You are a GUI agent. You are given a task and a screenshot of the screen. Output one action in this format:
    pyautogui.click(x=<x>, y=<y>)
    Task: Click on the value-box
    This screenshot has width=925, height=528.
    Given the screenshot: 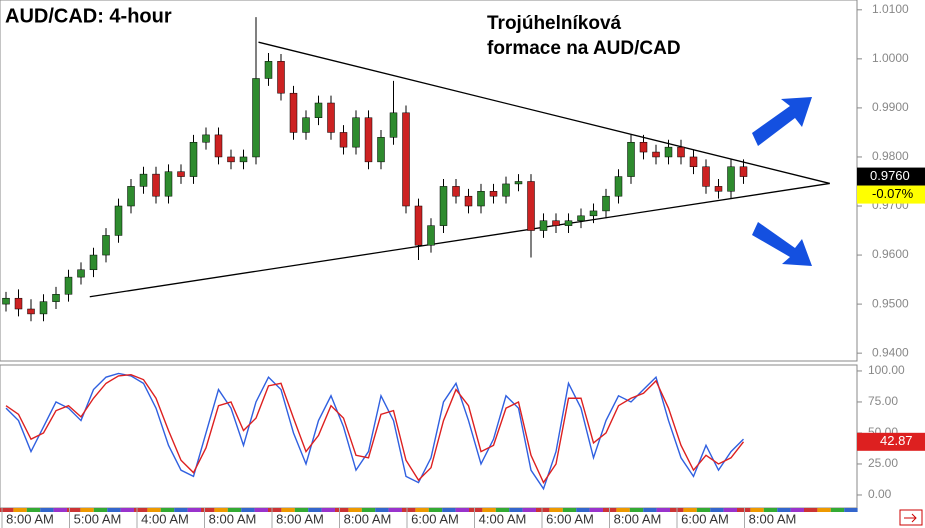 What is the action you would take?
    pyautogui.click(x=891, y=441)
    